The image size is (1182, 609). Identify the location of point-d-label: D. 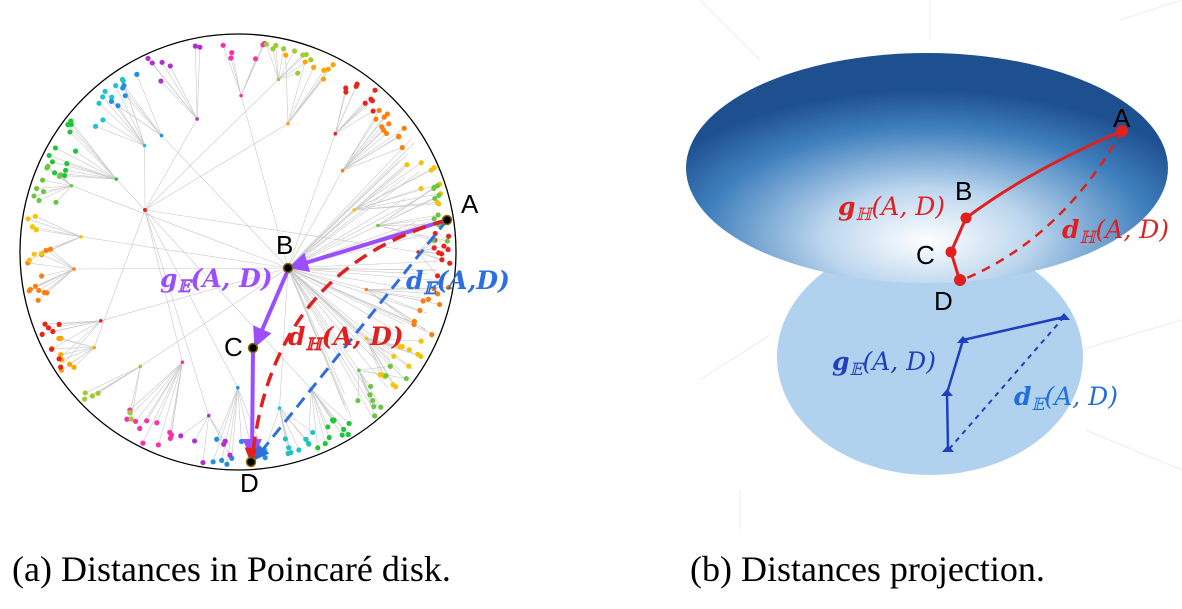
(249, 483).